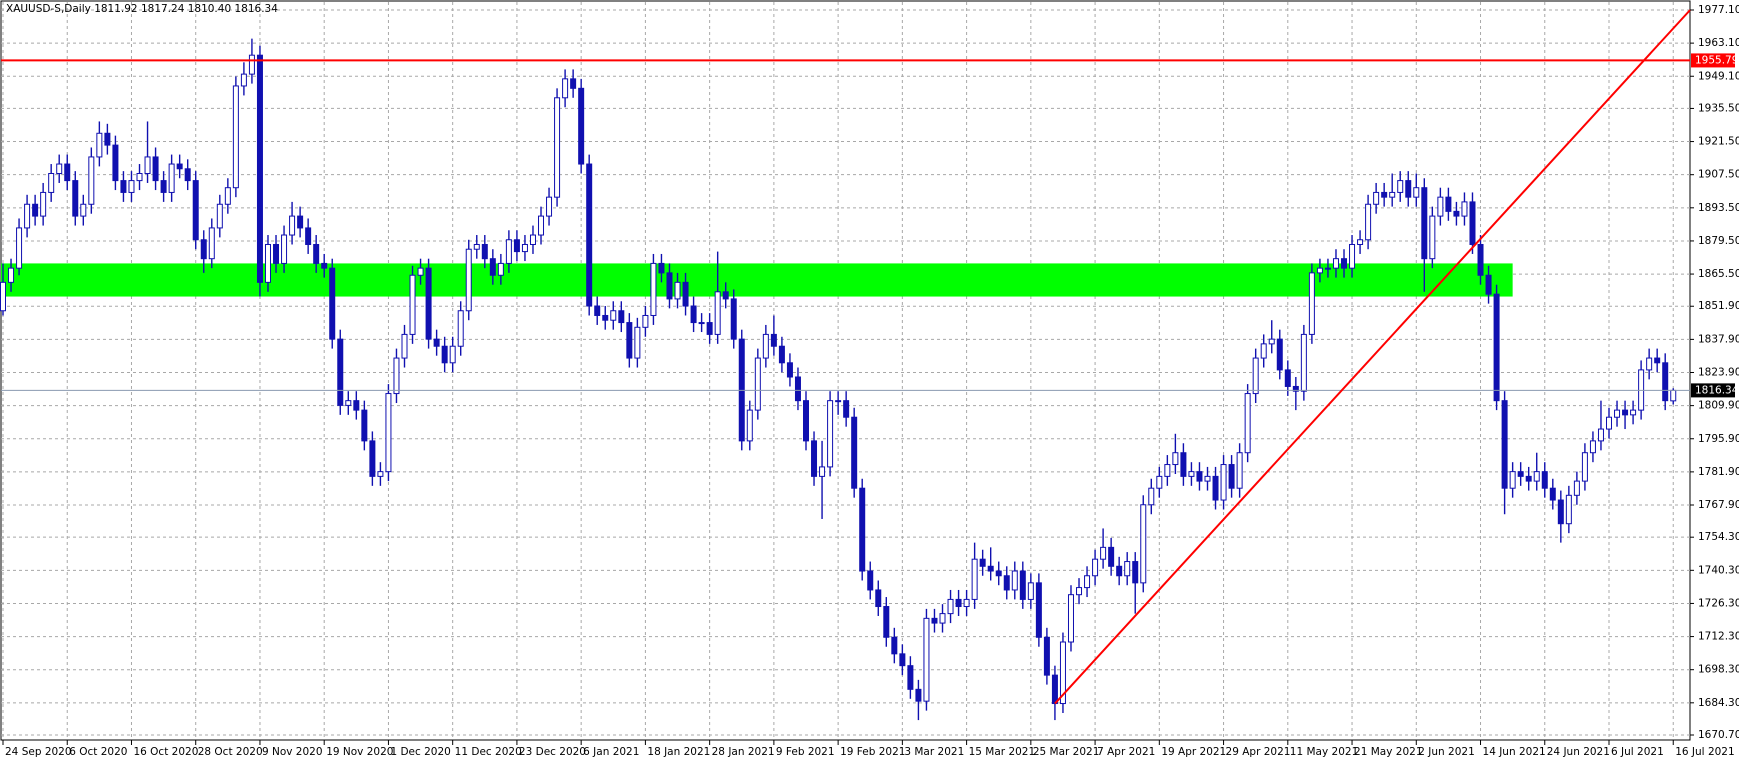  I want to click on y-tick-label: 1740.30, so click(1718, 570).